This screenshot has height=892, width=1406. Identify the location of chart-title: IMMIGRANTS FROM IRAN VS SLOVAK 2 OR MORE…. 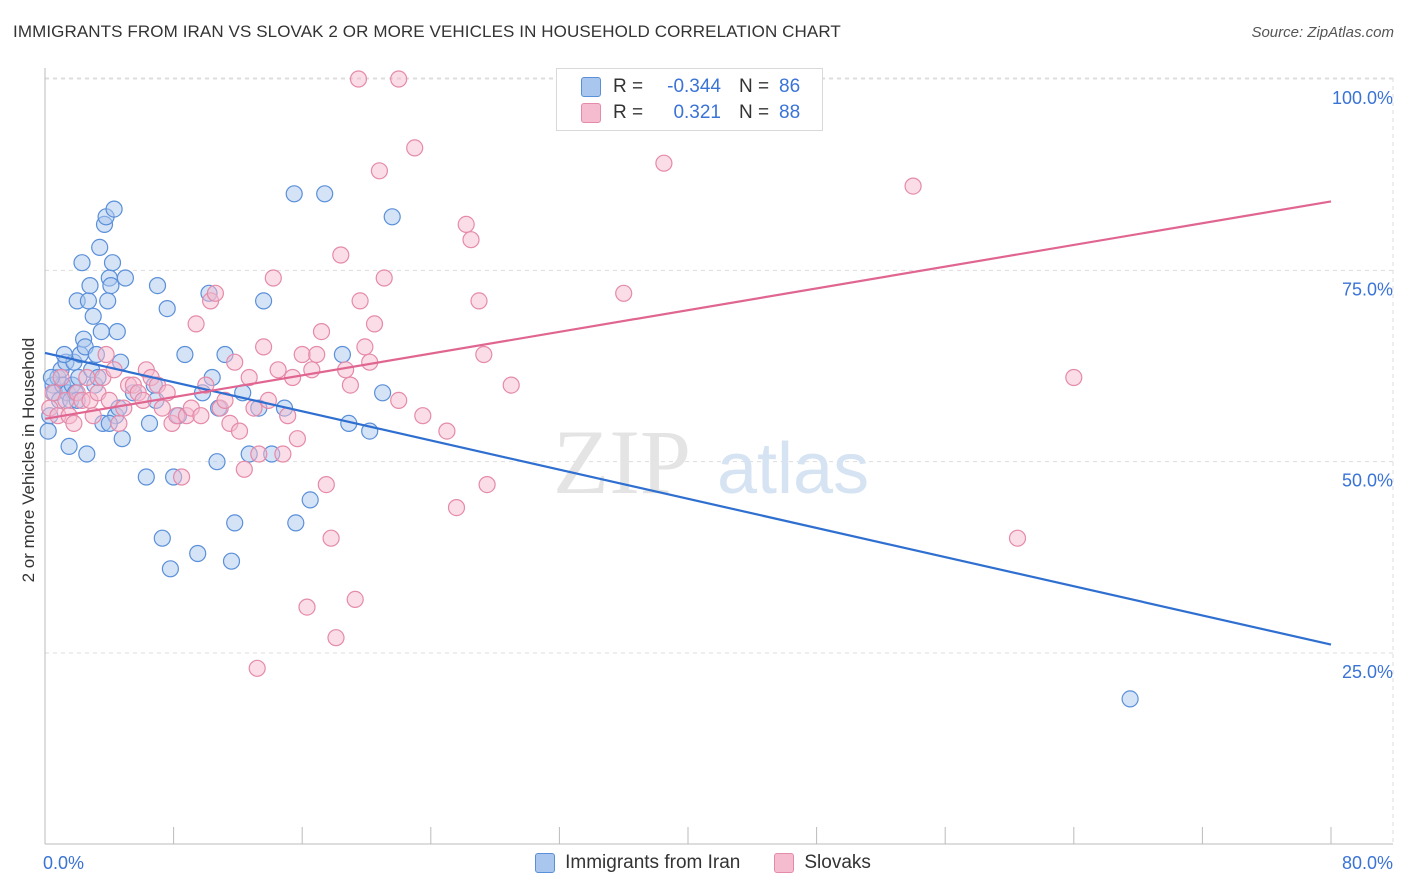
(427, 31).